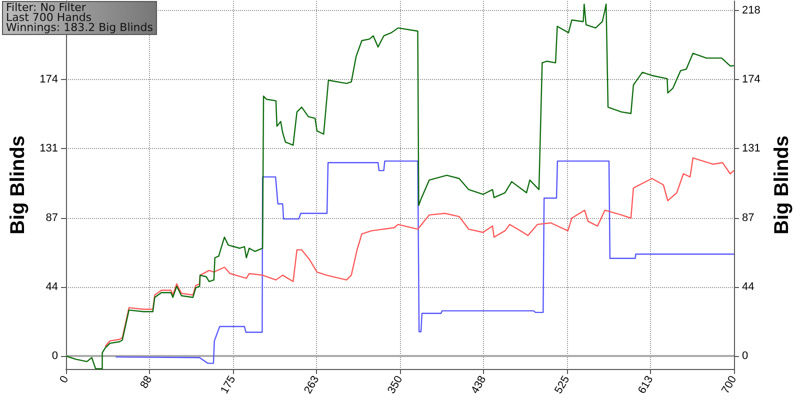 The width and height of the screenshot is (800, 409). I want to click on x-tick-label: 175, so click(228, 385).